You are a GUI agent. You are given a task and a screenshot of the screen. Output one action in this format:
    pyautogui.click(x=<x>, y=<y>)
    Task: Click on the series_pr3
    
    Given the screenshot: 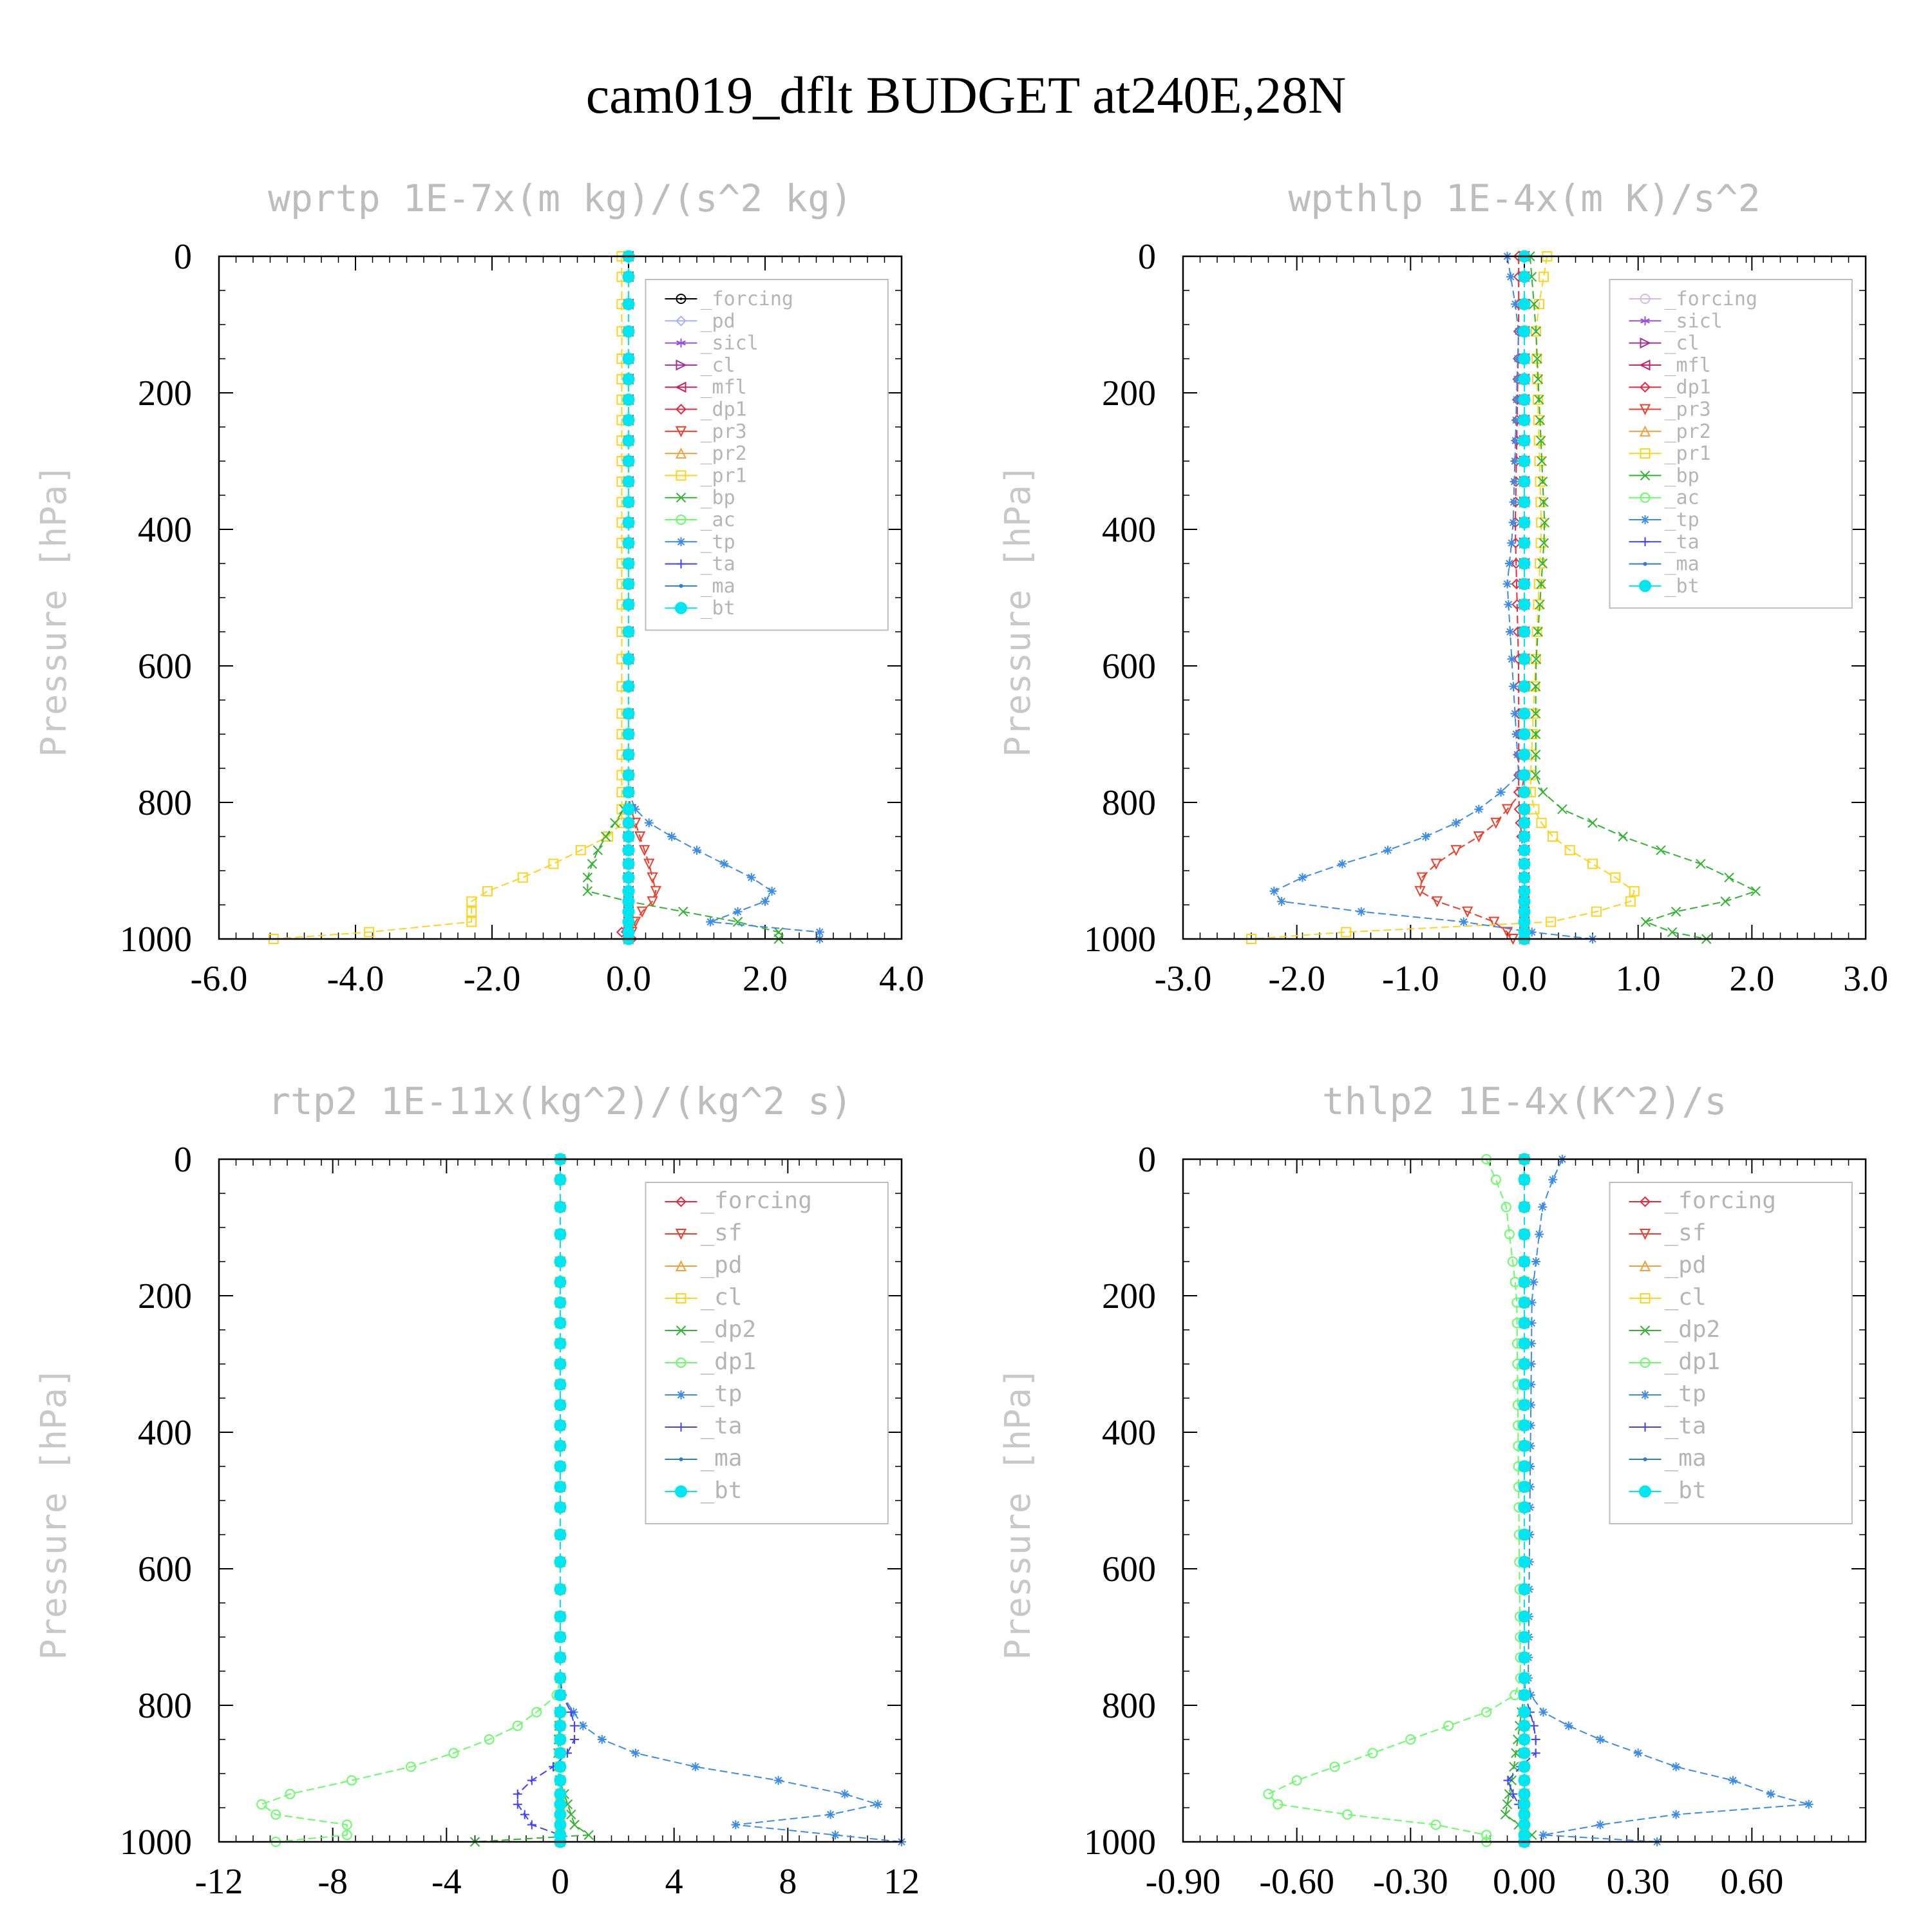 What is the action you would take?
    pyautogui.click(x=1472, y=598)
    